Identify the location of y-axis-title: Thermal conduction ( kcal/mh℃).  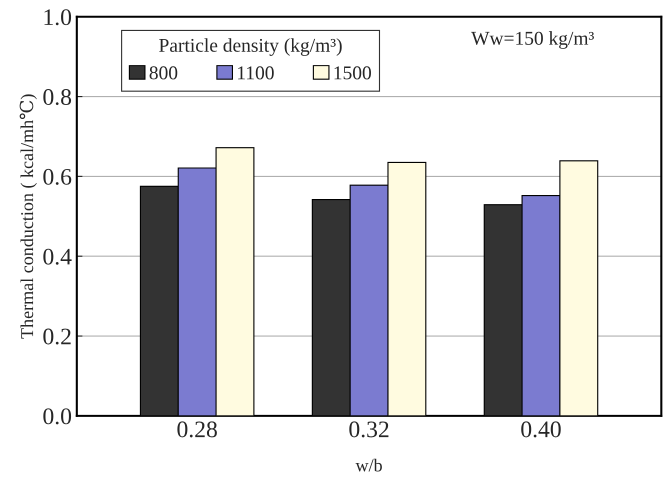
(28, 216).